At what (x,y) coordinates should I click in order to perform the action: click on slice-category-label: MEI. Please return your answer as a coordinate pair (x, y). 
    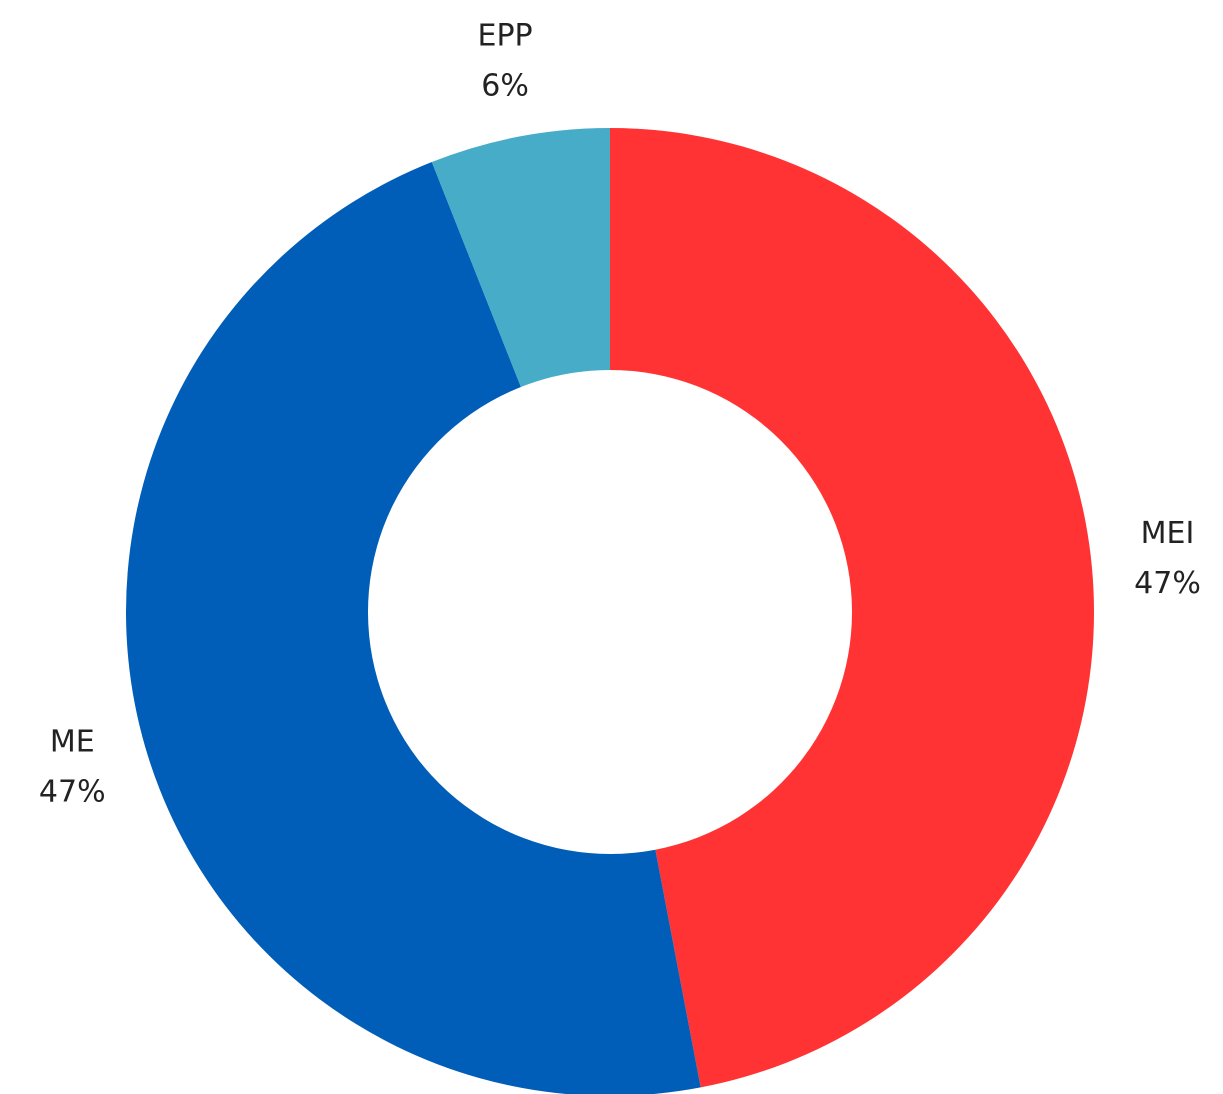
    Looking at the image, I should click on (1168, 533).